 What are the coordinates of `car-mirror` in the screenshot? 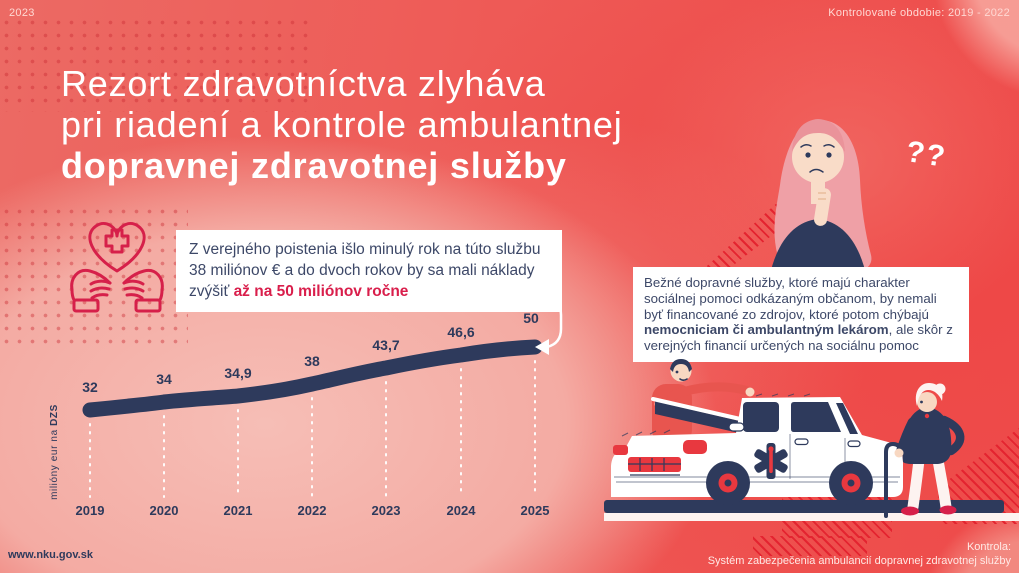 It's located at (736, 427).